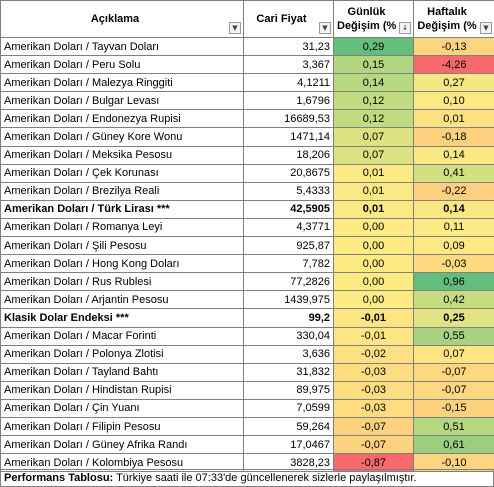 This screenshot has height=487, width=494. I want to click on price-cell: 16689,53, so click(288, 119).